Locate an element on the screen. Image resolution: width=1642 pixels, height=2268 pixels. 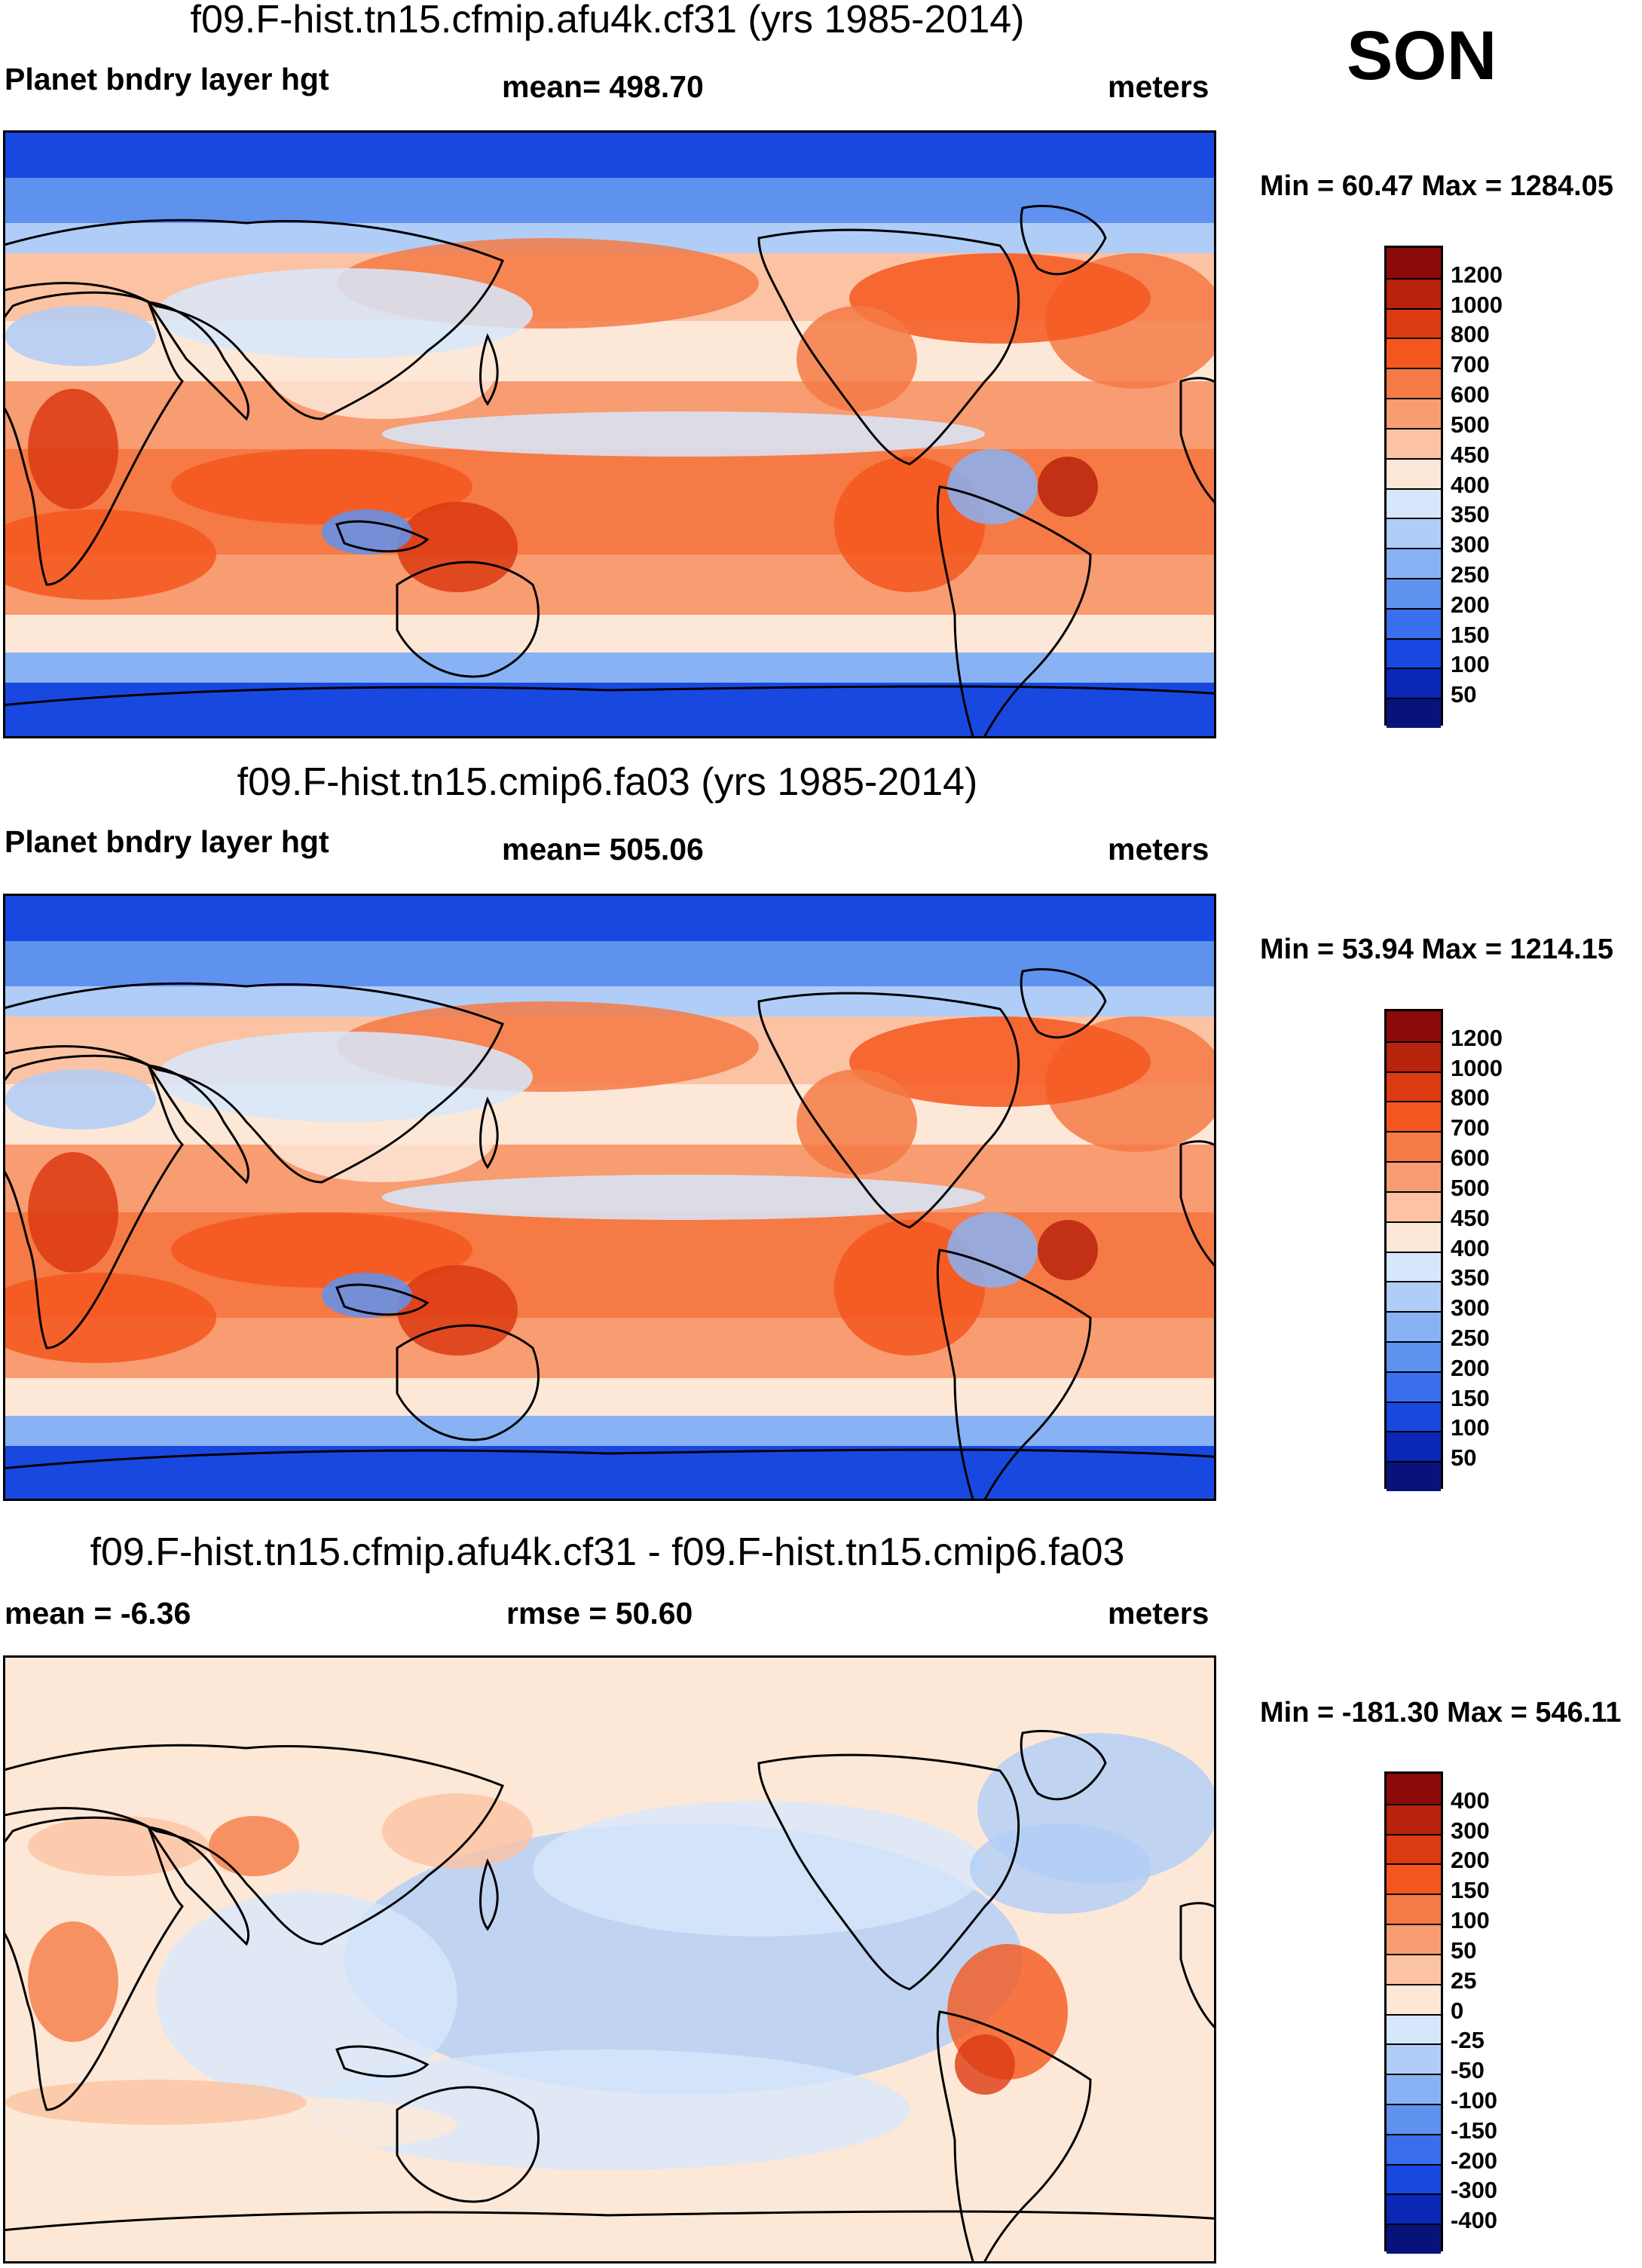
panel-1-mean-label: mean= 498.70 is located at coordinates (603, 86).